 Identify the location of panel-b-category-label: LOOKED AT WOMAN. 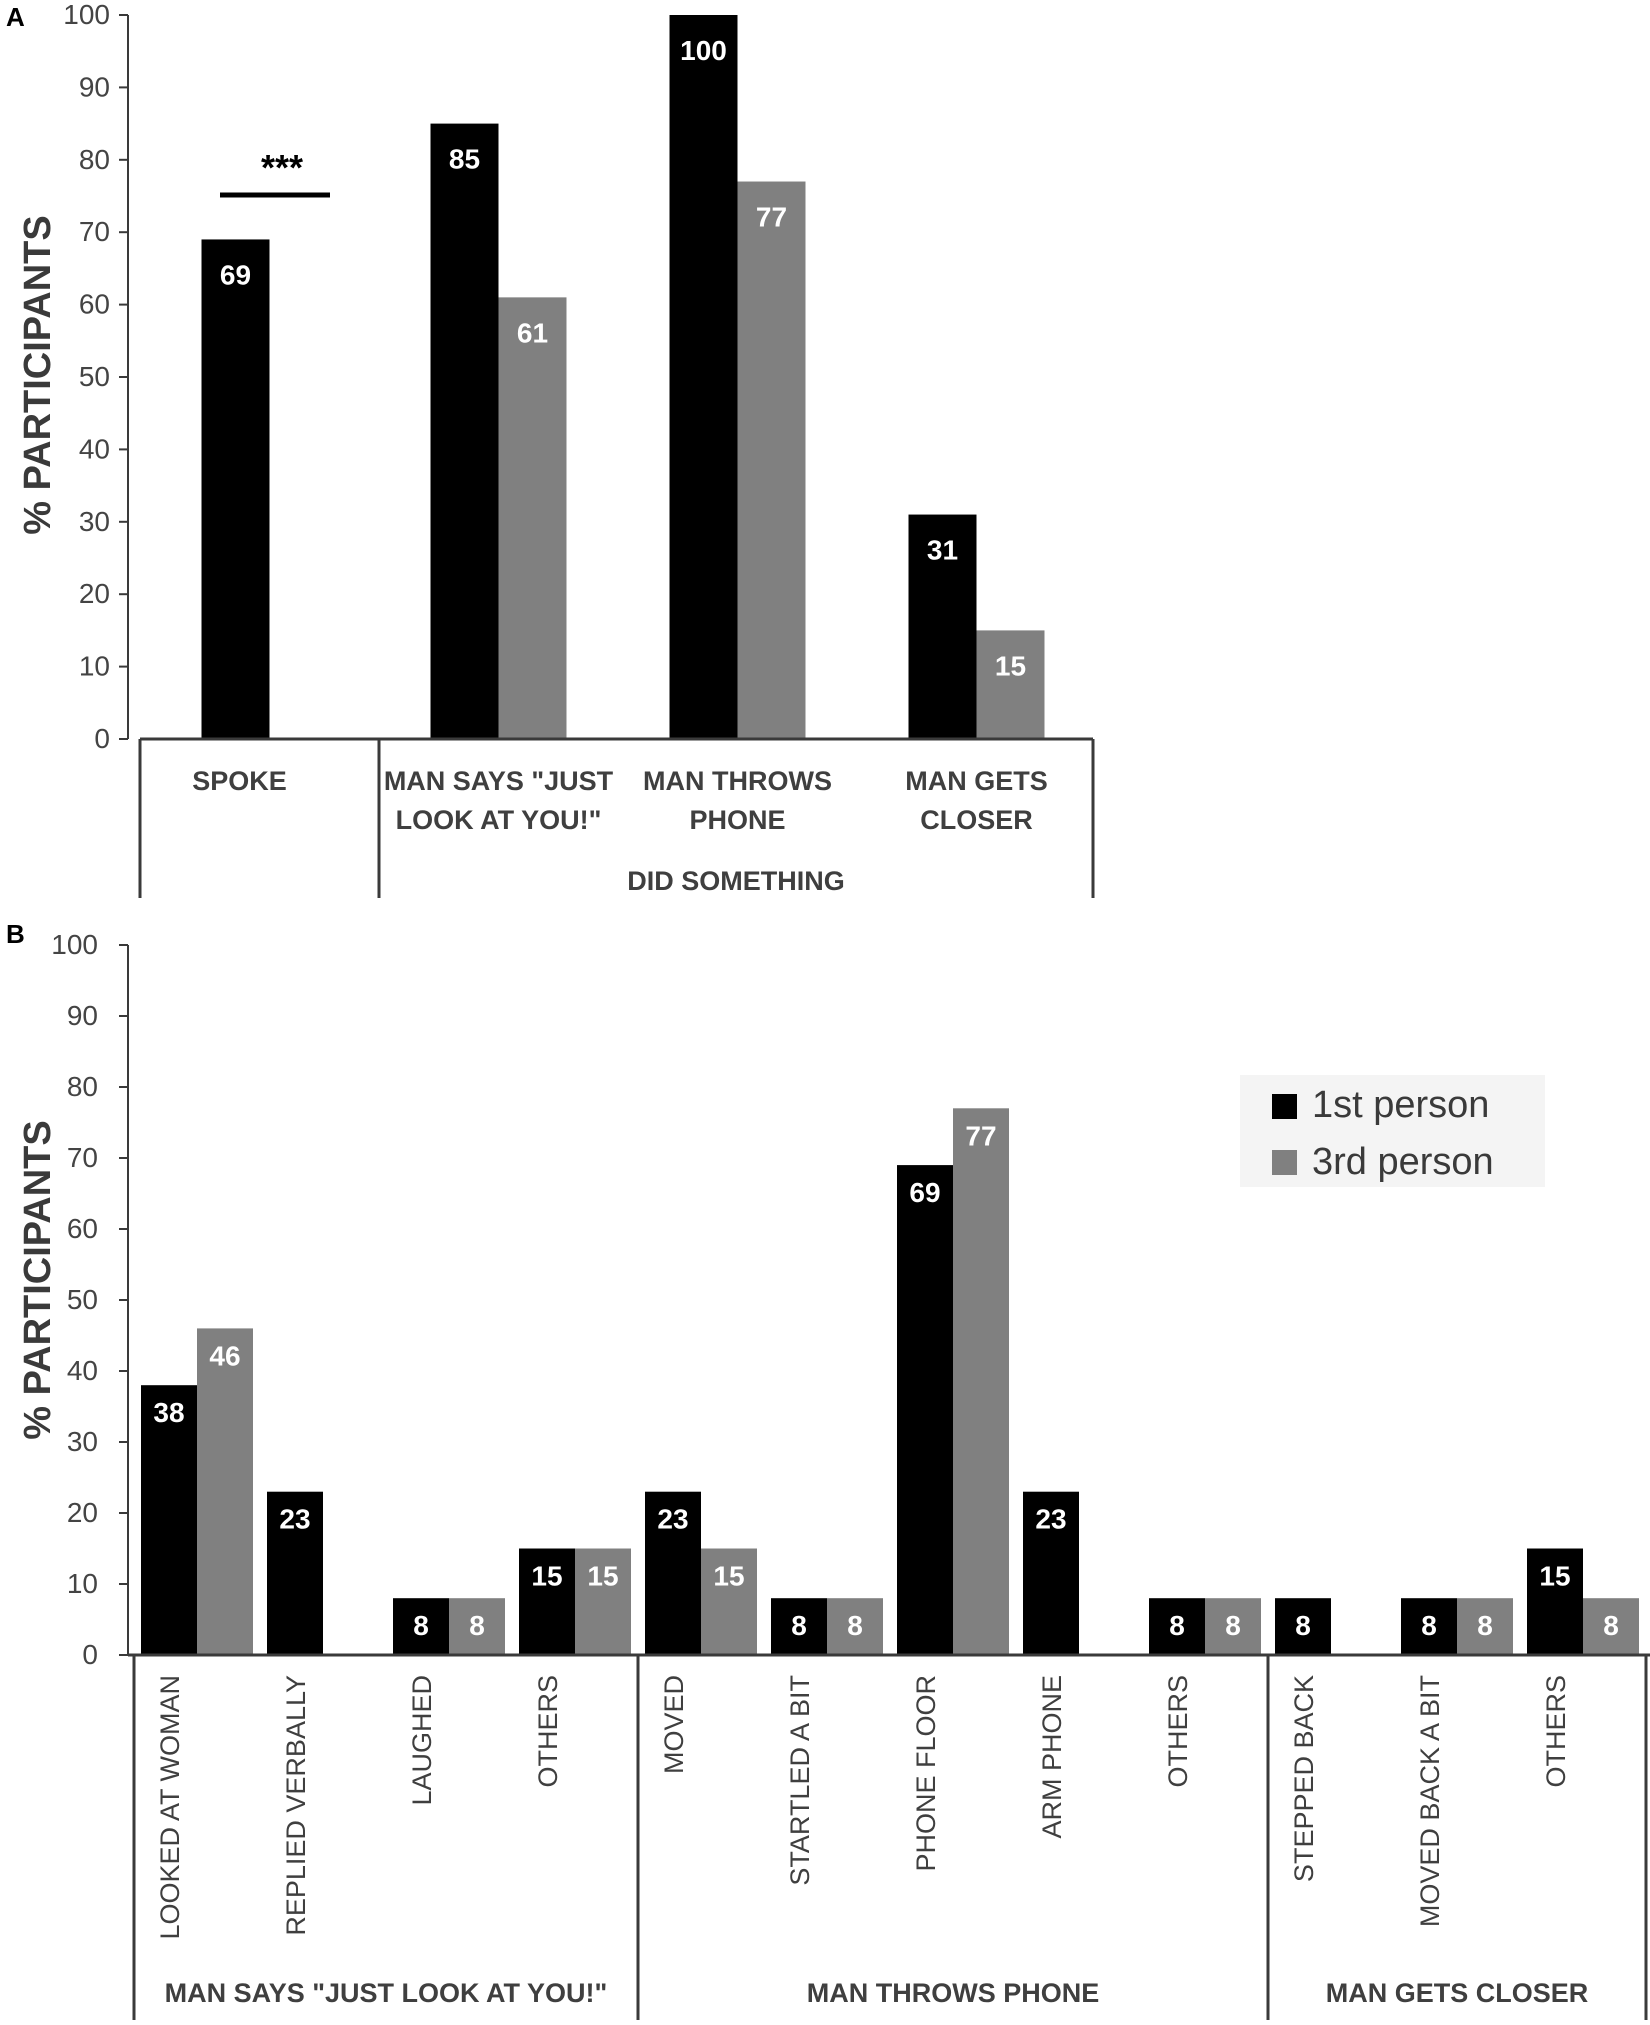
(170, 1807).